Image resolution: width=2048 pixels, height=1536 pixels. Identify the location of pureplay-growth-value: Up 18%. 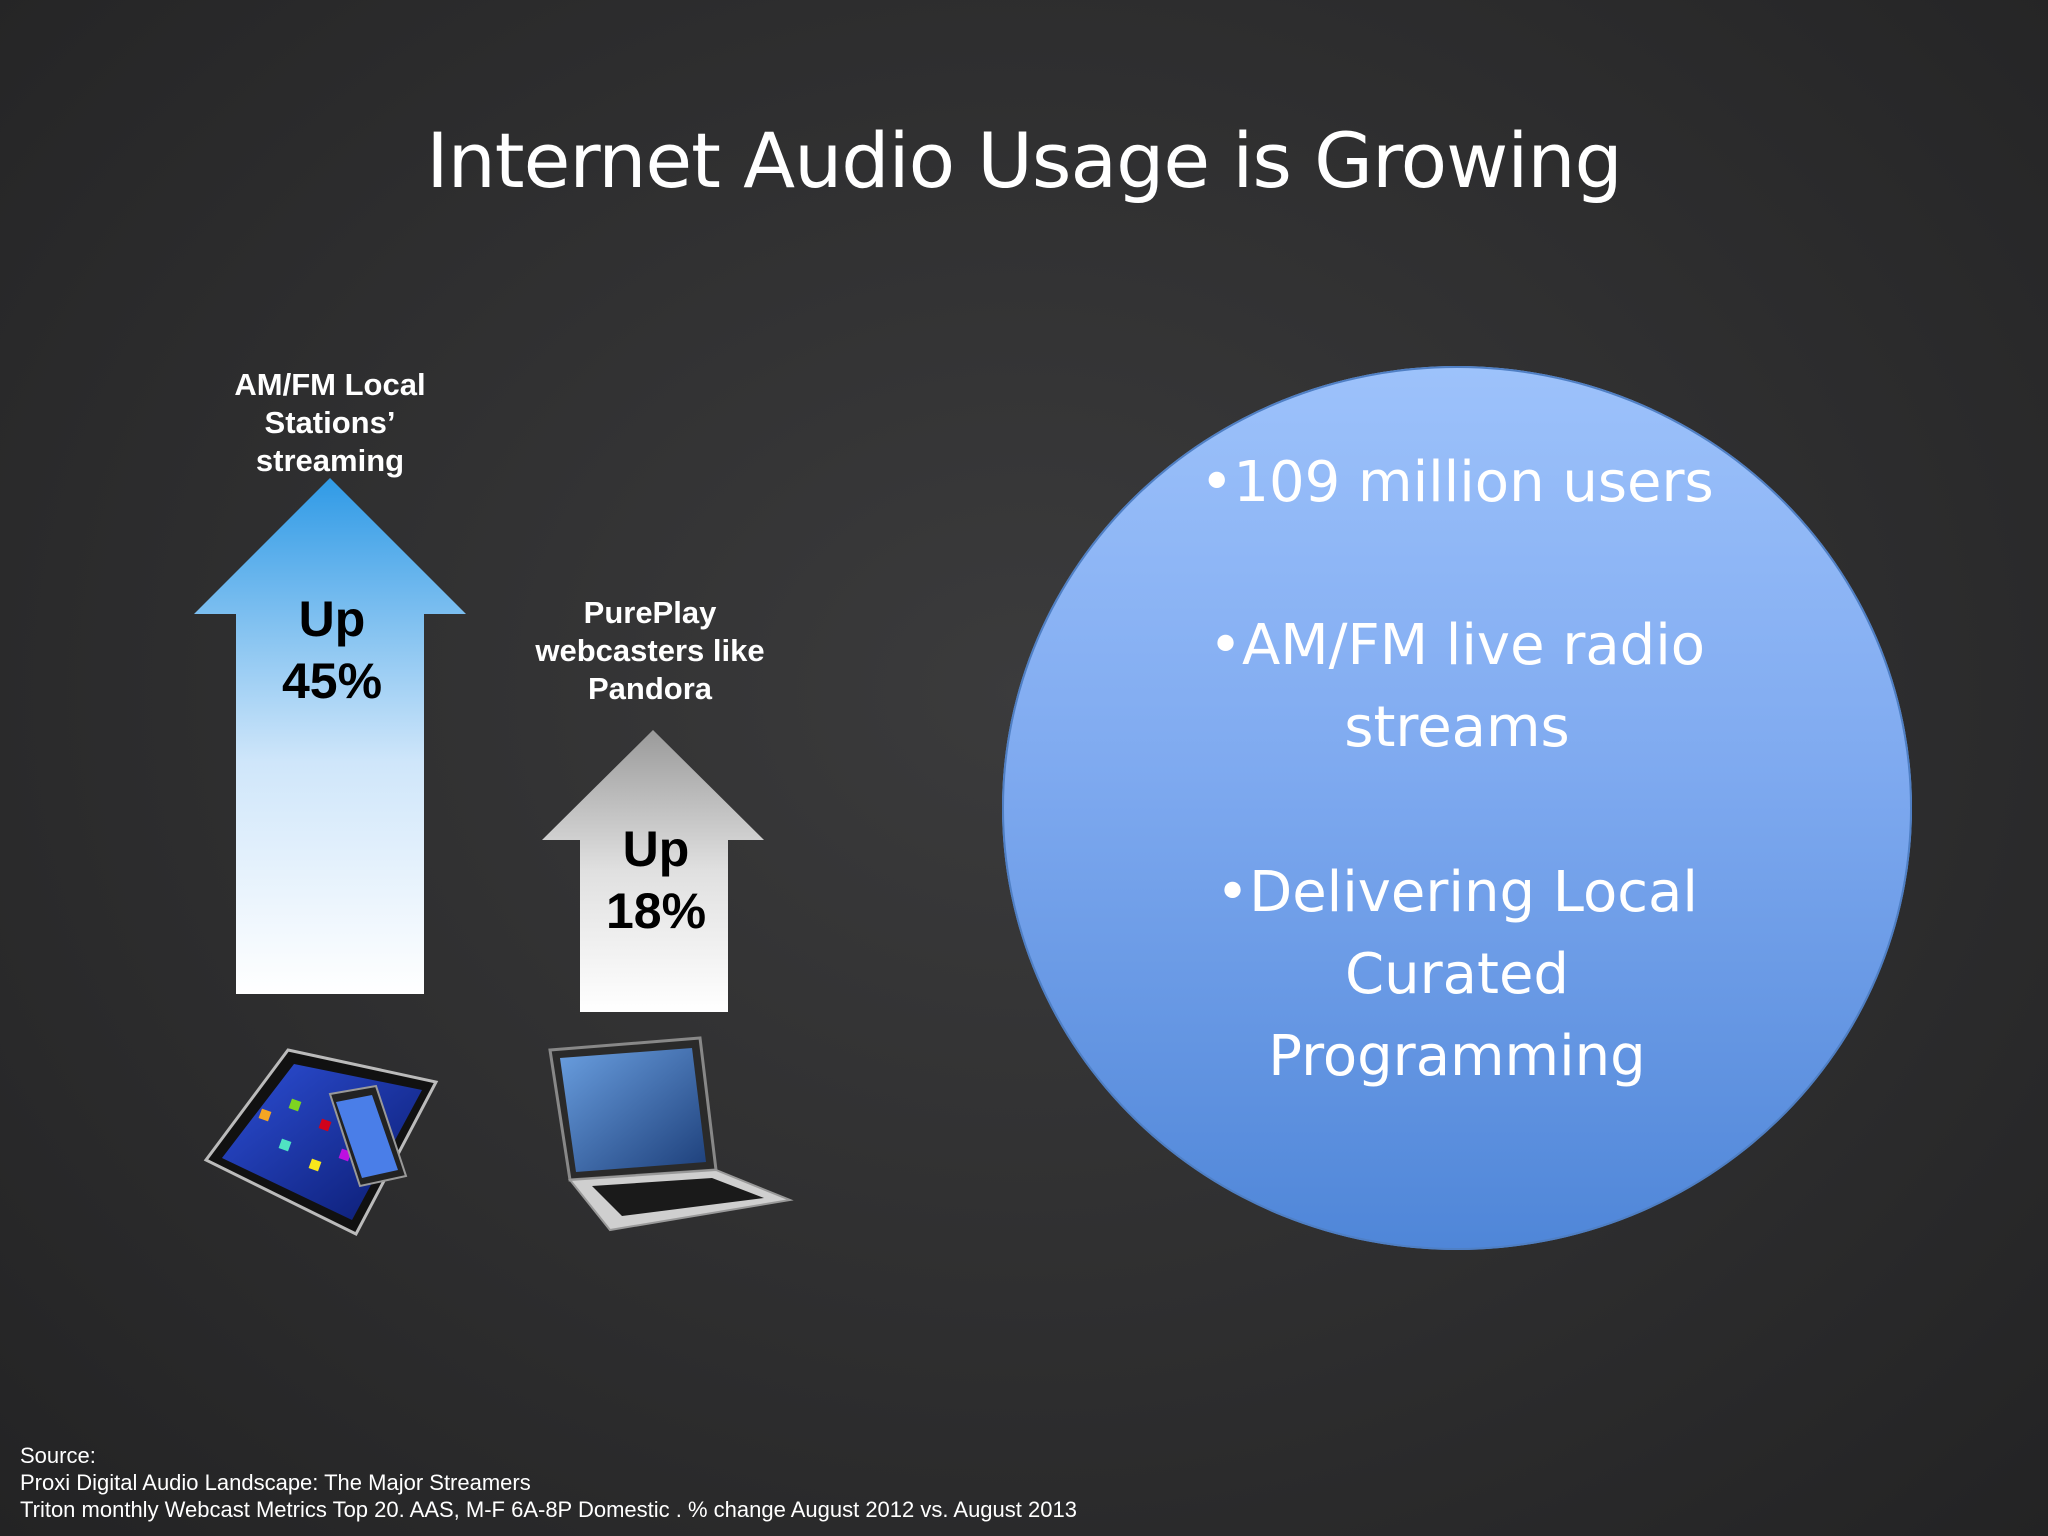
(656, 880).